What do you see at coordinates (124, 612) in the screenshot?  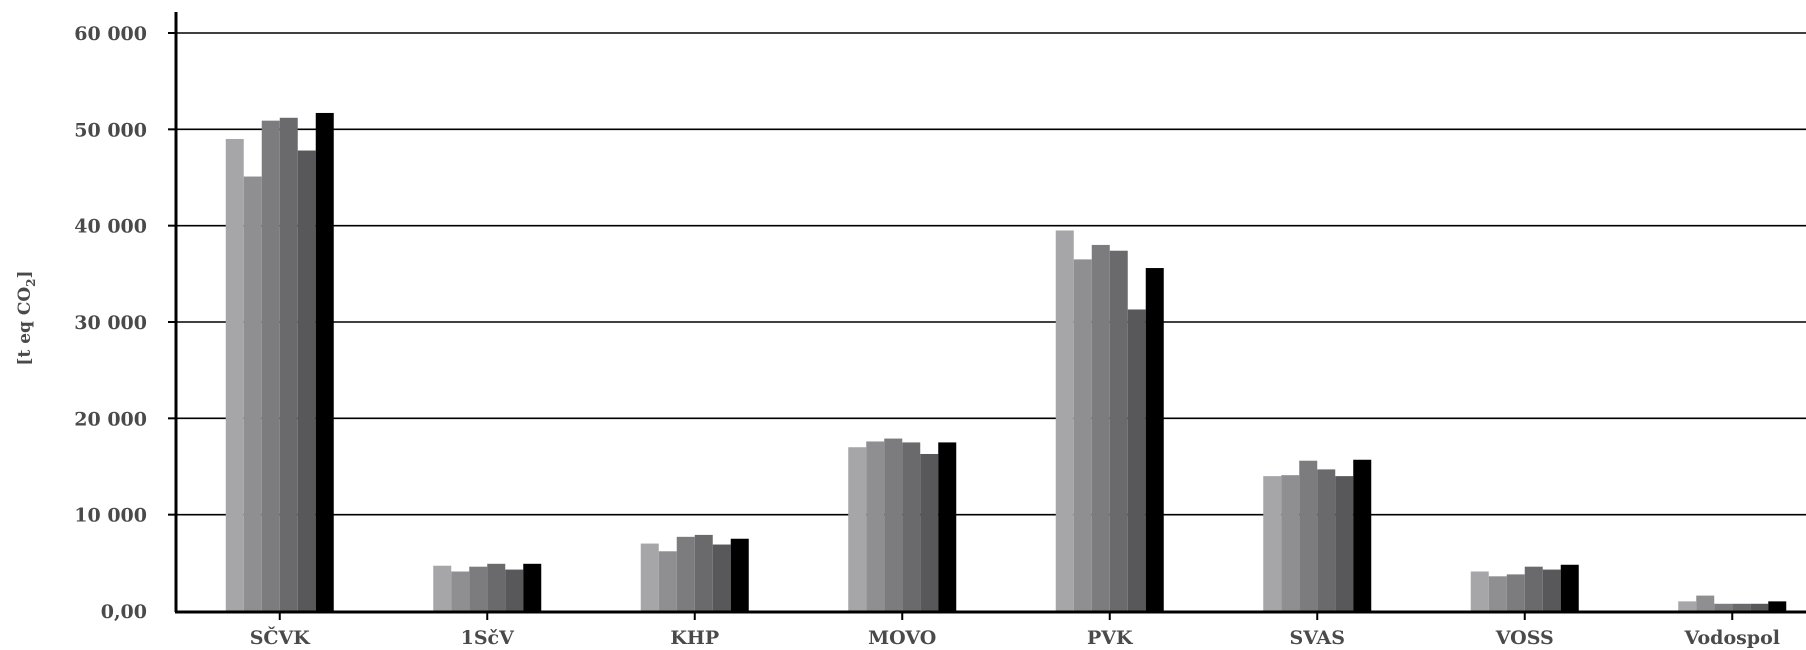 I see `y-tick-label: 0,00` at bounding box center [124, 612].